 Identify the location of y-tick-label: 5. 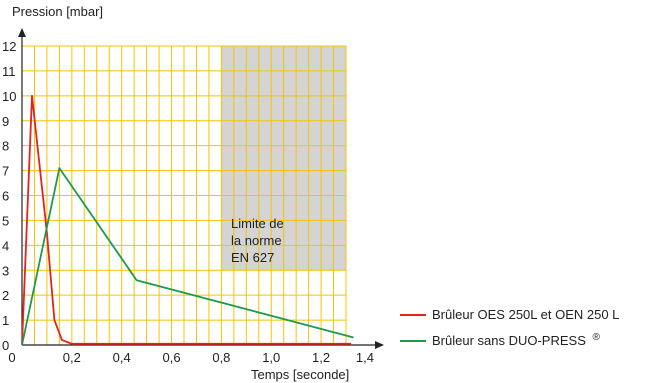
(5, 220).